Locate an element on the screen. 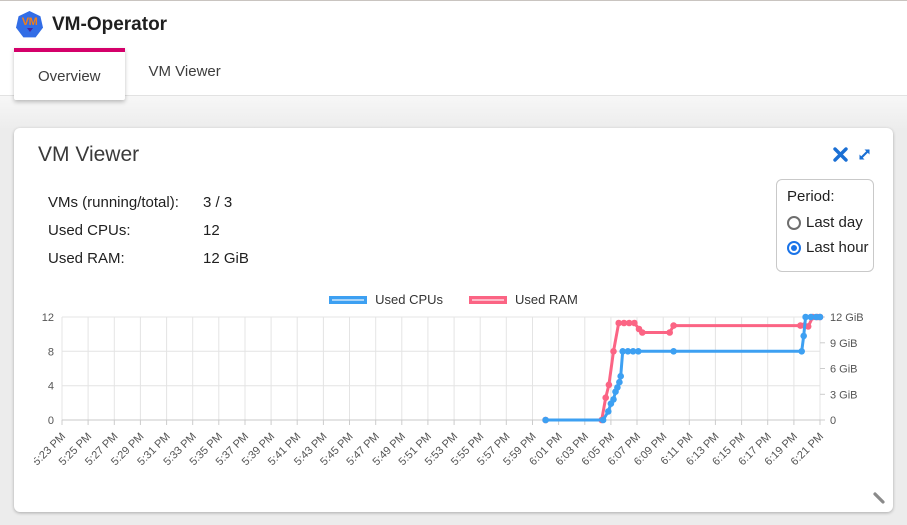  svg-text: 12 is located at coordinates (48, 318).